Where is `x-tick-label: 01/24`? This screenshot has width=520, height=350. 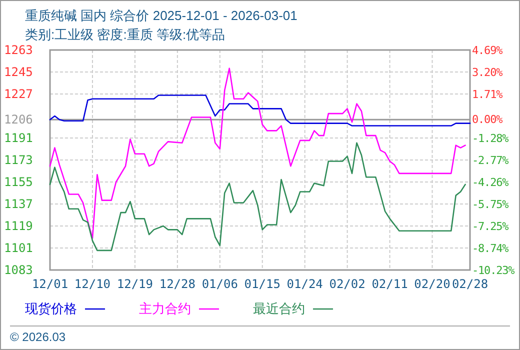 x-tick-label: 01/24 is located at coordinates (304, 284).